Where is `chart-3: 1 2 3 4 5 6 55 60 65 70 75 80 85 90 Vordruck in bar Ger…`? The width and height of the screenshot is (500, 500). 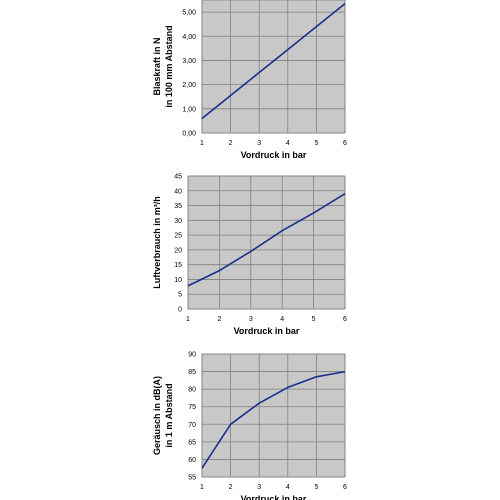 chart-3: 1 2 3 4 5 6 55 60 65 70 75 80 85 90 Vordruck in bar Ger… is located at coordinates (249, 426).